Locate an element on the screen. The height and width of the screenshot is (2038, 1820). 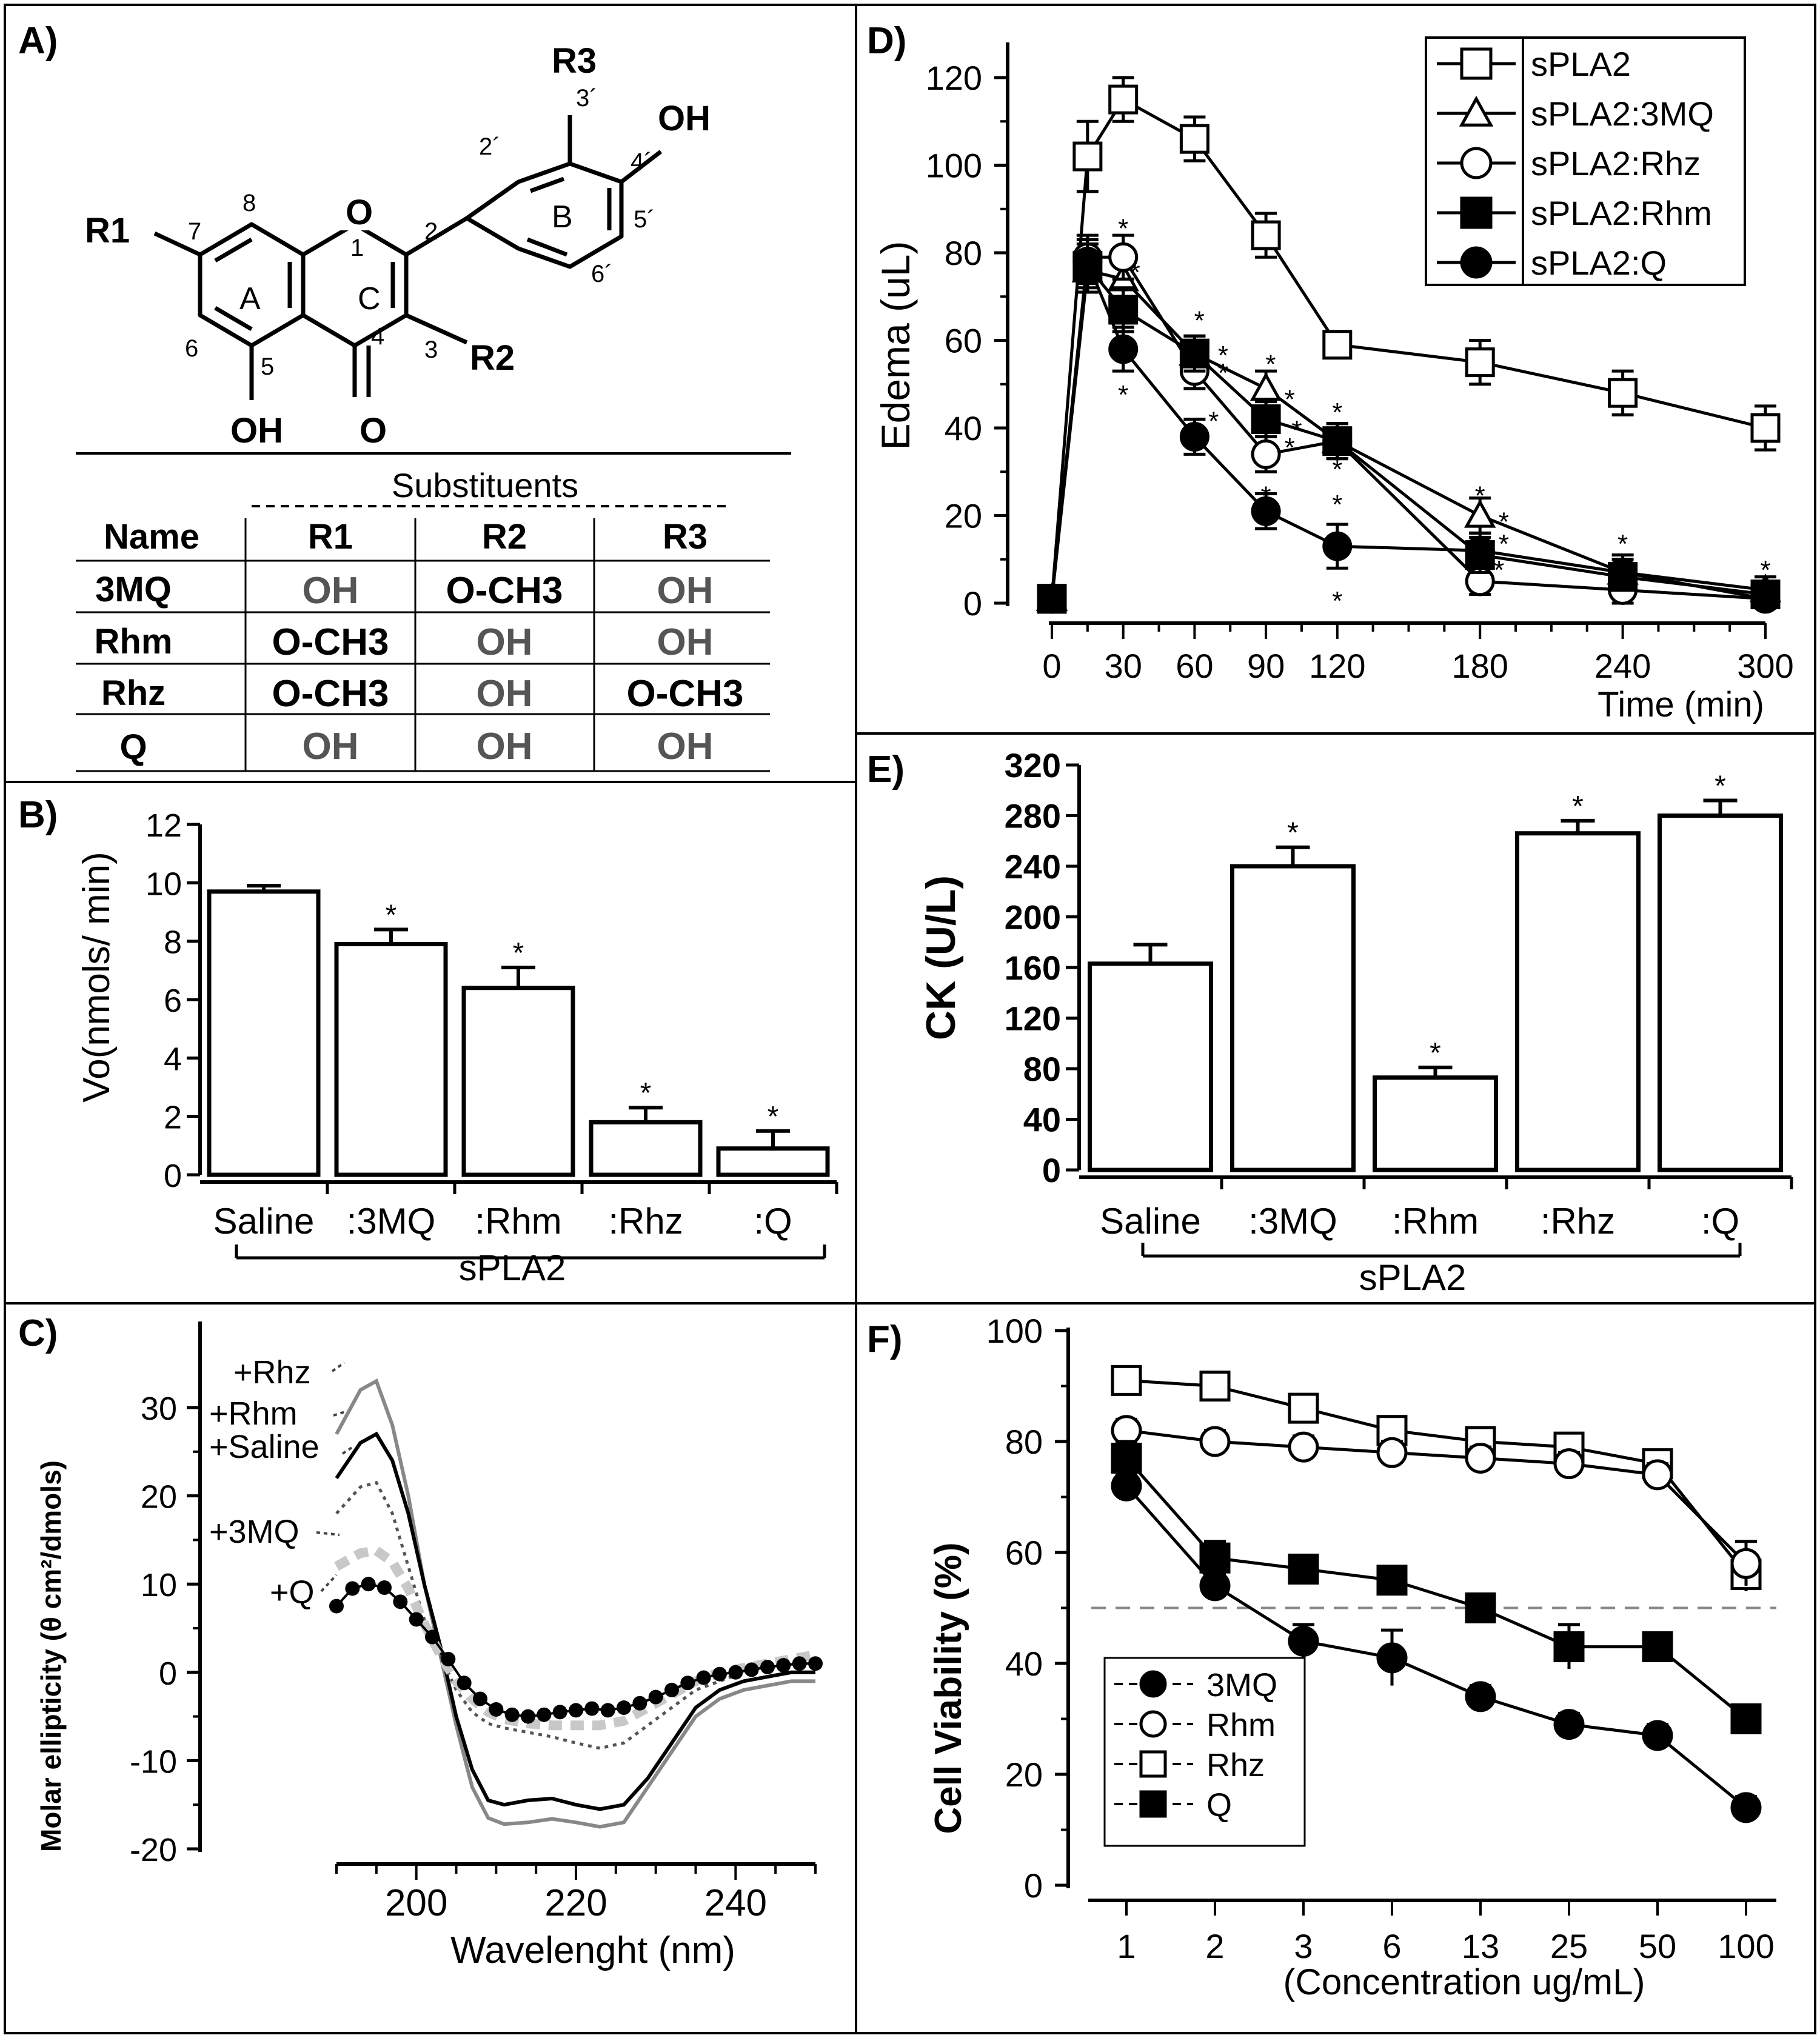
panel-d-xtick-label: 300 is located at coordinates (1765, 666).